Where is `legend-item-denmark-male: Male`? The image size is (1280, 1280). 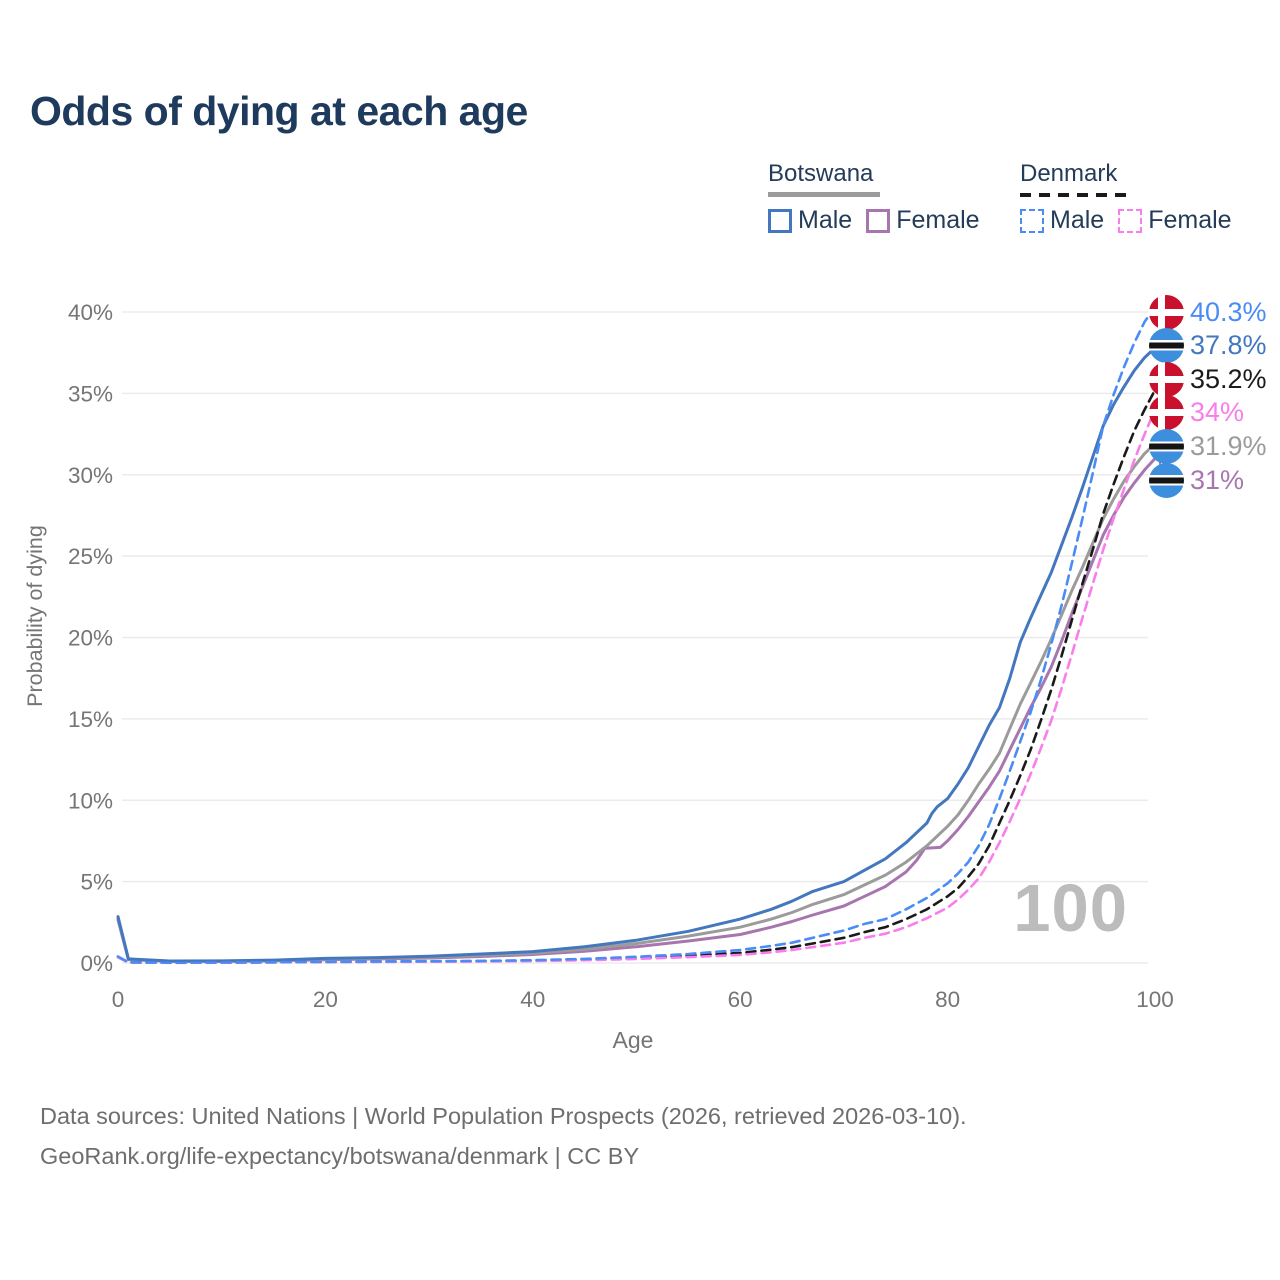
legend-item-denmark-male: Male is located at coordinates (1062, 220).